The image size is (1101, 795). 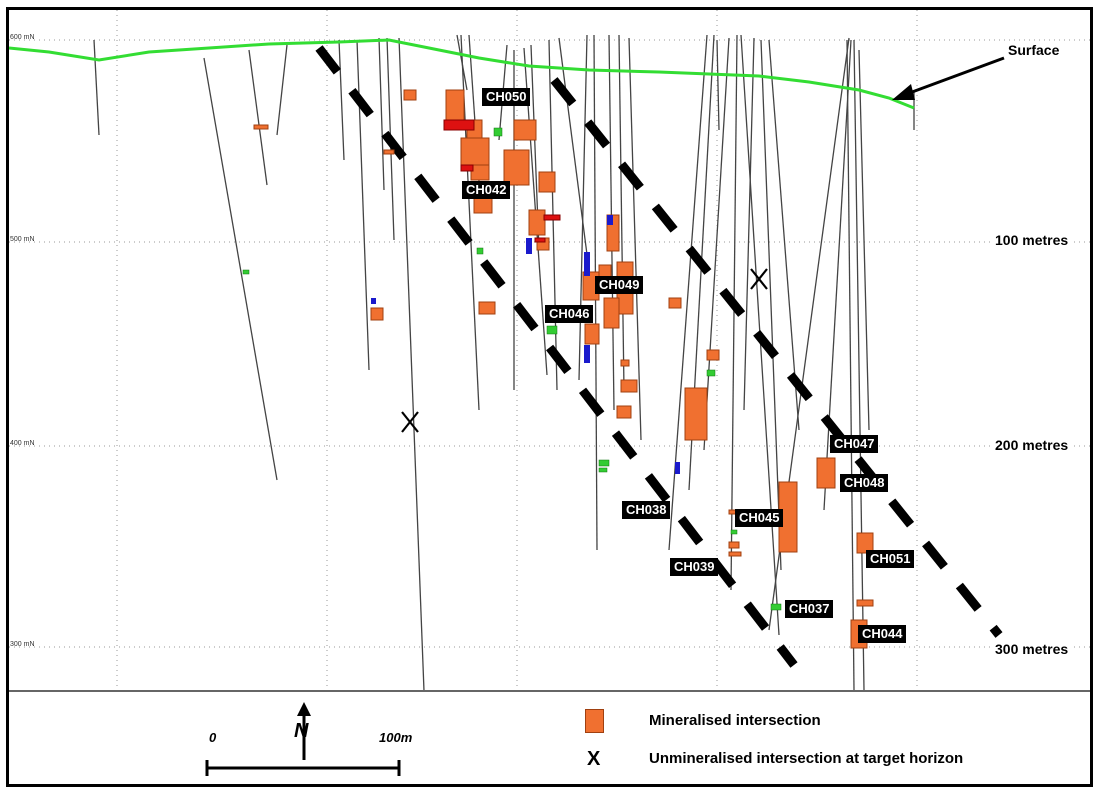 I want to click on north-arrow-icon, so click(x=304, y=731).